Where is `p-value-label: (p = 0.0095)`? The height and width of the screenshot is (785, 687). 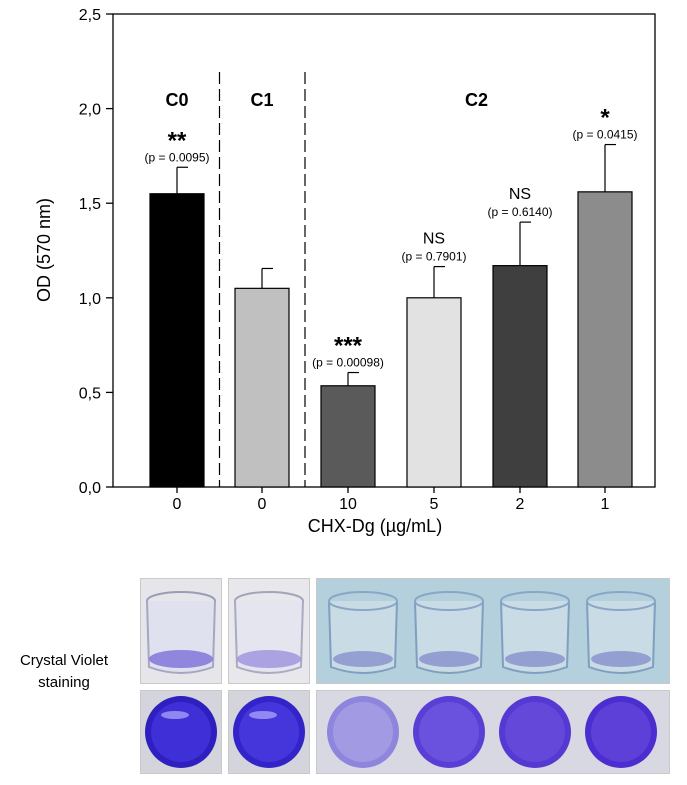
p-value-label: (p = 0.0095) is located at coordinates (176, 157).